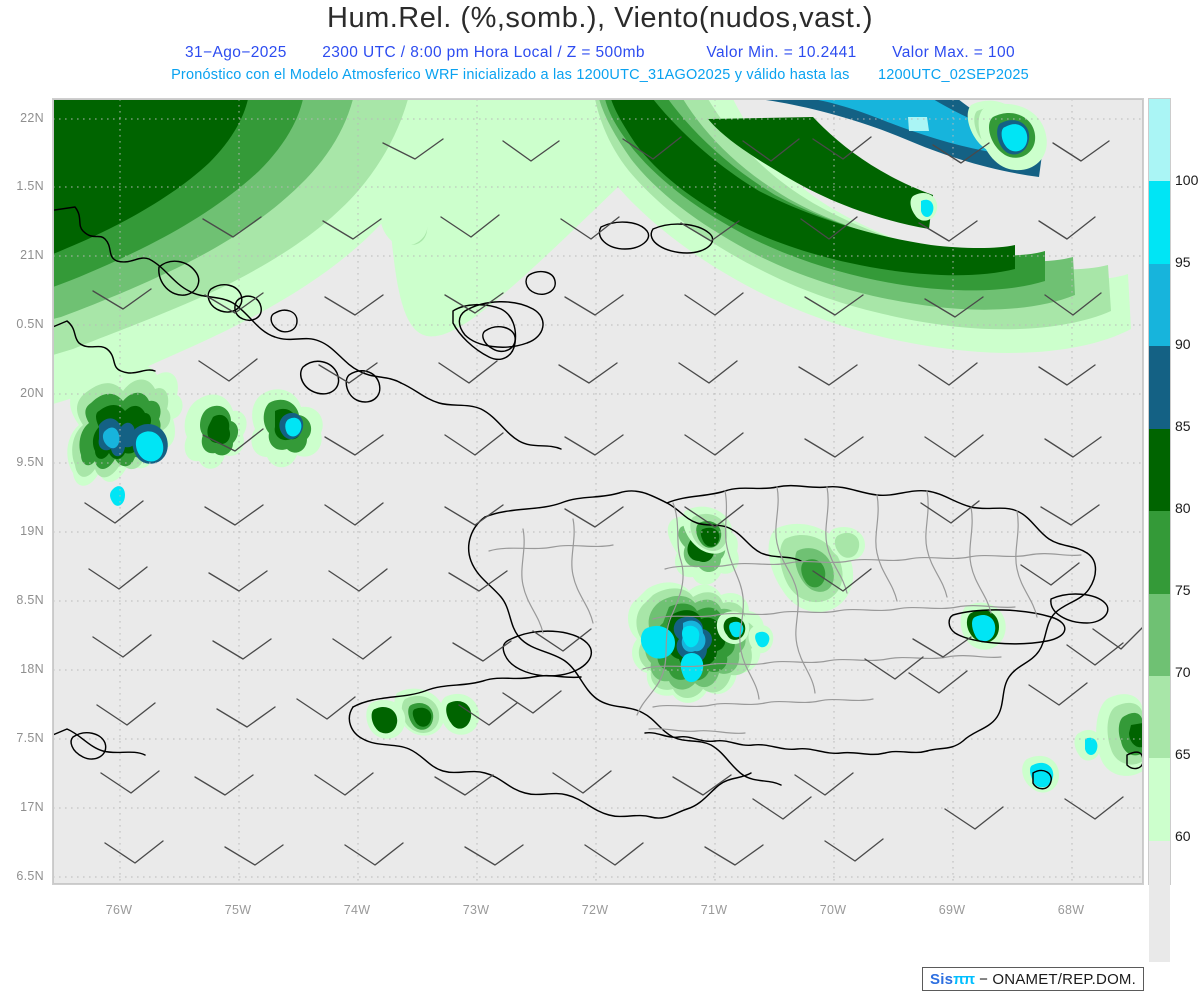 Image resolution: width=1200 pixels, height=991 pixels. What do you see at coordinates (1183, 590) in the screenshot?
I see `colorbar-label: 75` at bounding box center [1183, 590].